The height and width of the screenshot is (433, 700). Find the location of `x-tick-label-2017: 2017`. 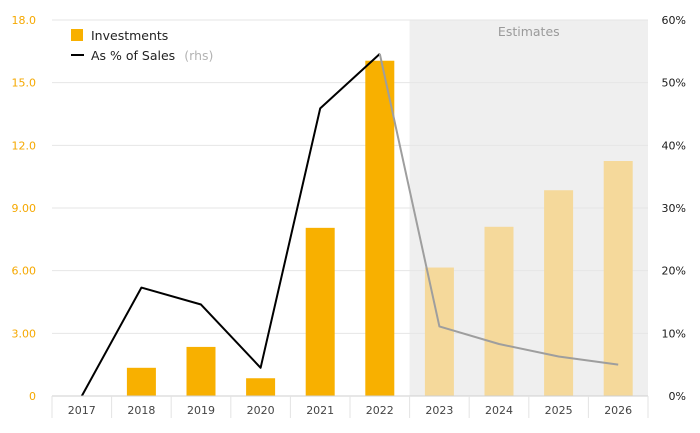

x-tick-label-2017: 2017 is located at coordinates (82, 410).